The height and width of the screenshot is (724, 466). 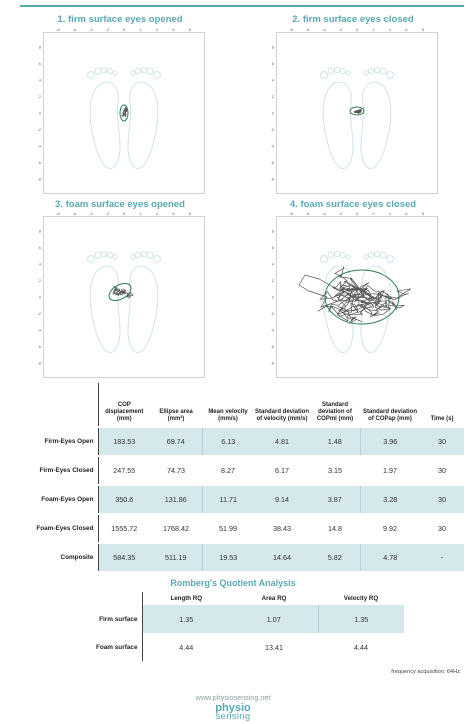 What do you see at coordinates (176, 441) in the screenshot?
I see `table-cell: 69.74` at bounding box center [176, 441].